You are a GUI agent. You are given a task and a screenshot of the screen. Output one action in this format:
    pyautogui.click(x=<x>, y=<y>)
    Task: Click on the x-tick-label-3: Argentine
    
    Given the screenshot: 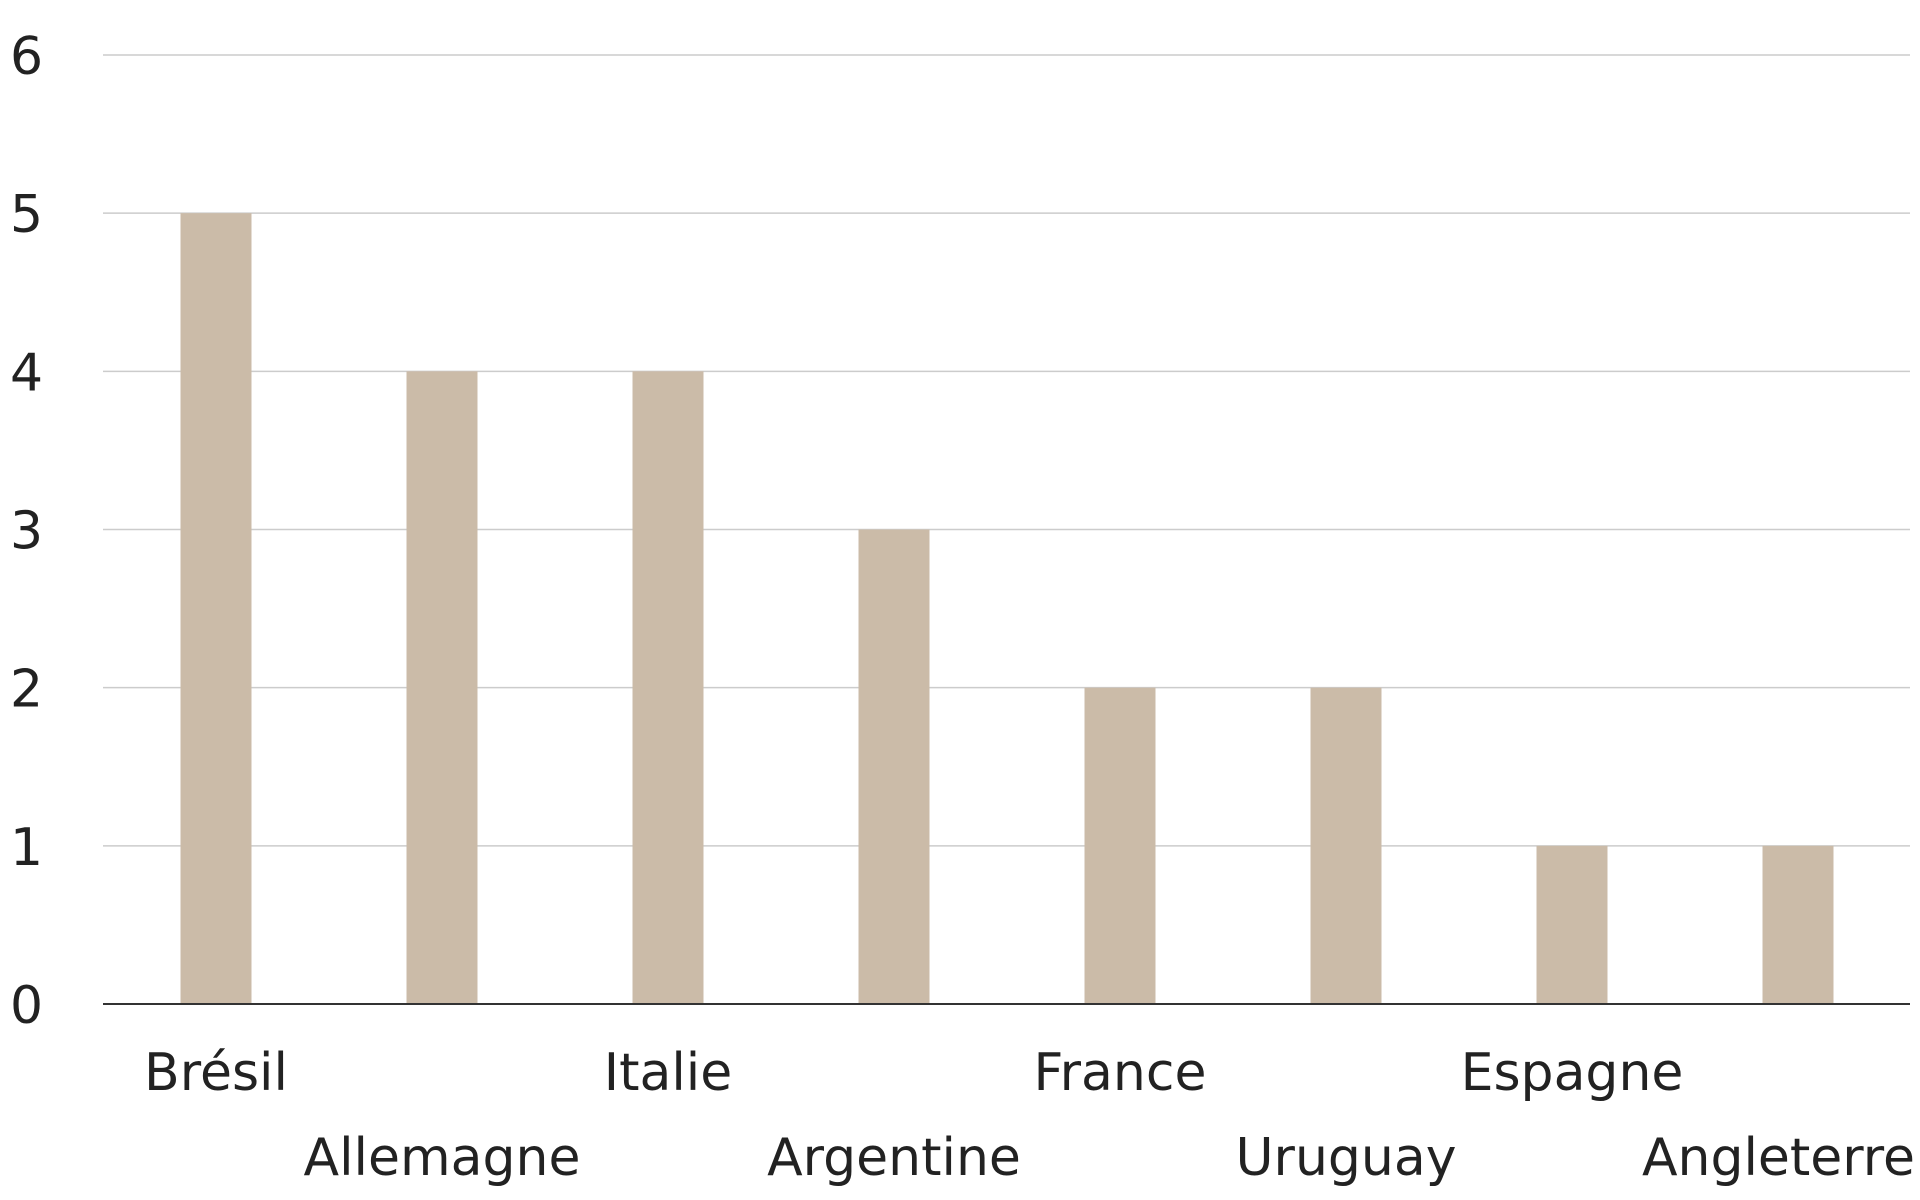 What is the action you would take?
    pyautogui.click(x=894, y=1158)
    